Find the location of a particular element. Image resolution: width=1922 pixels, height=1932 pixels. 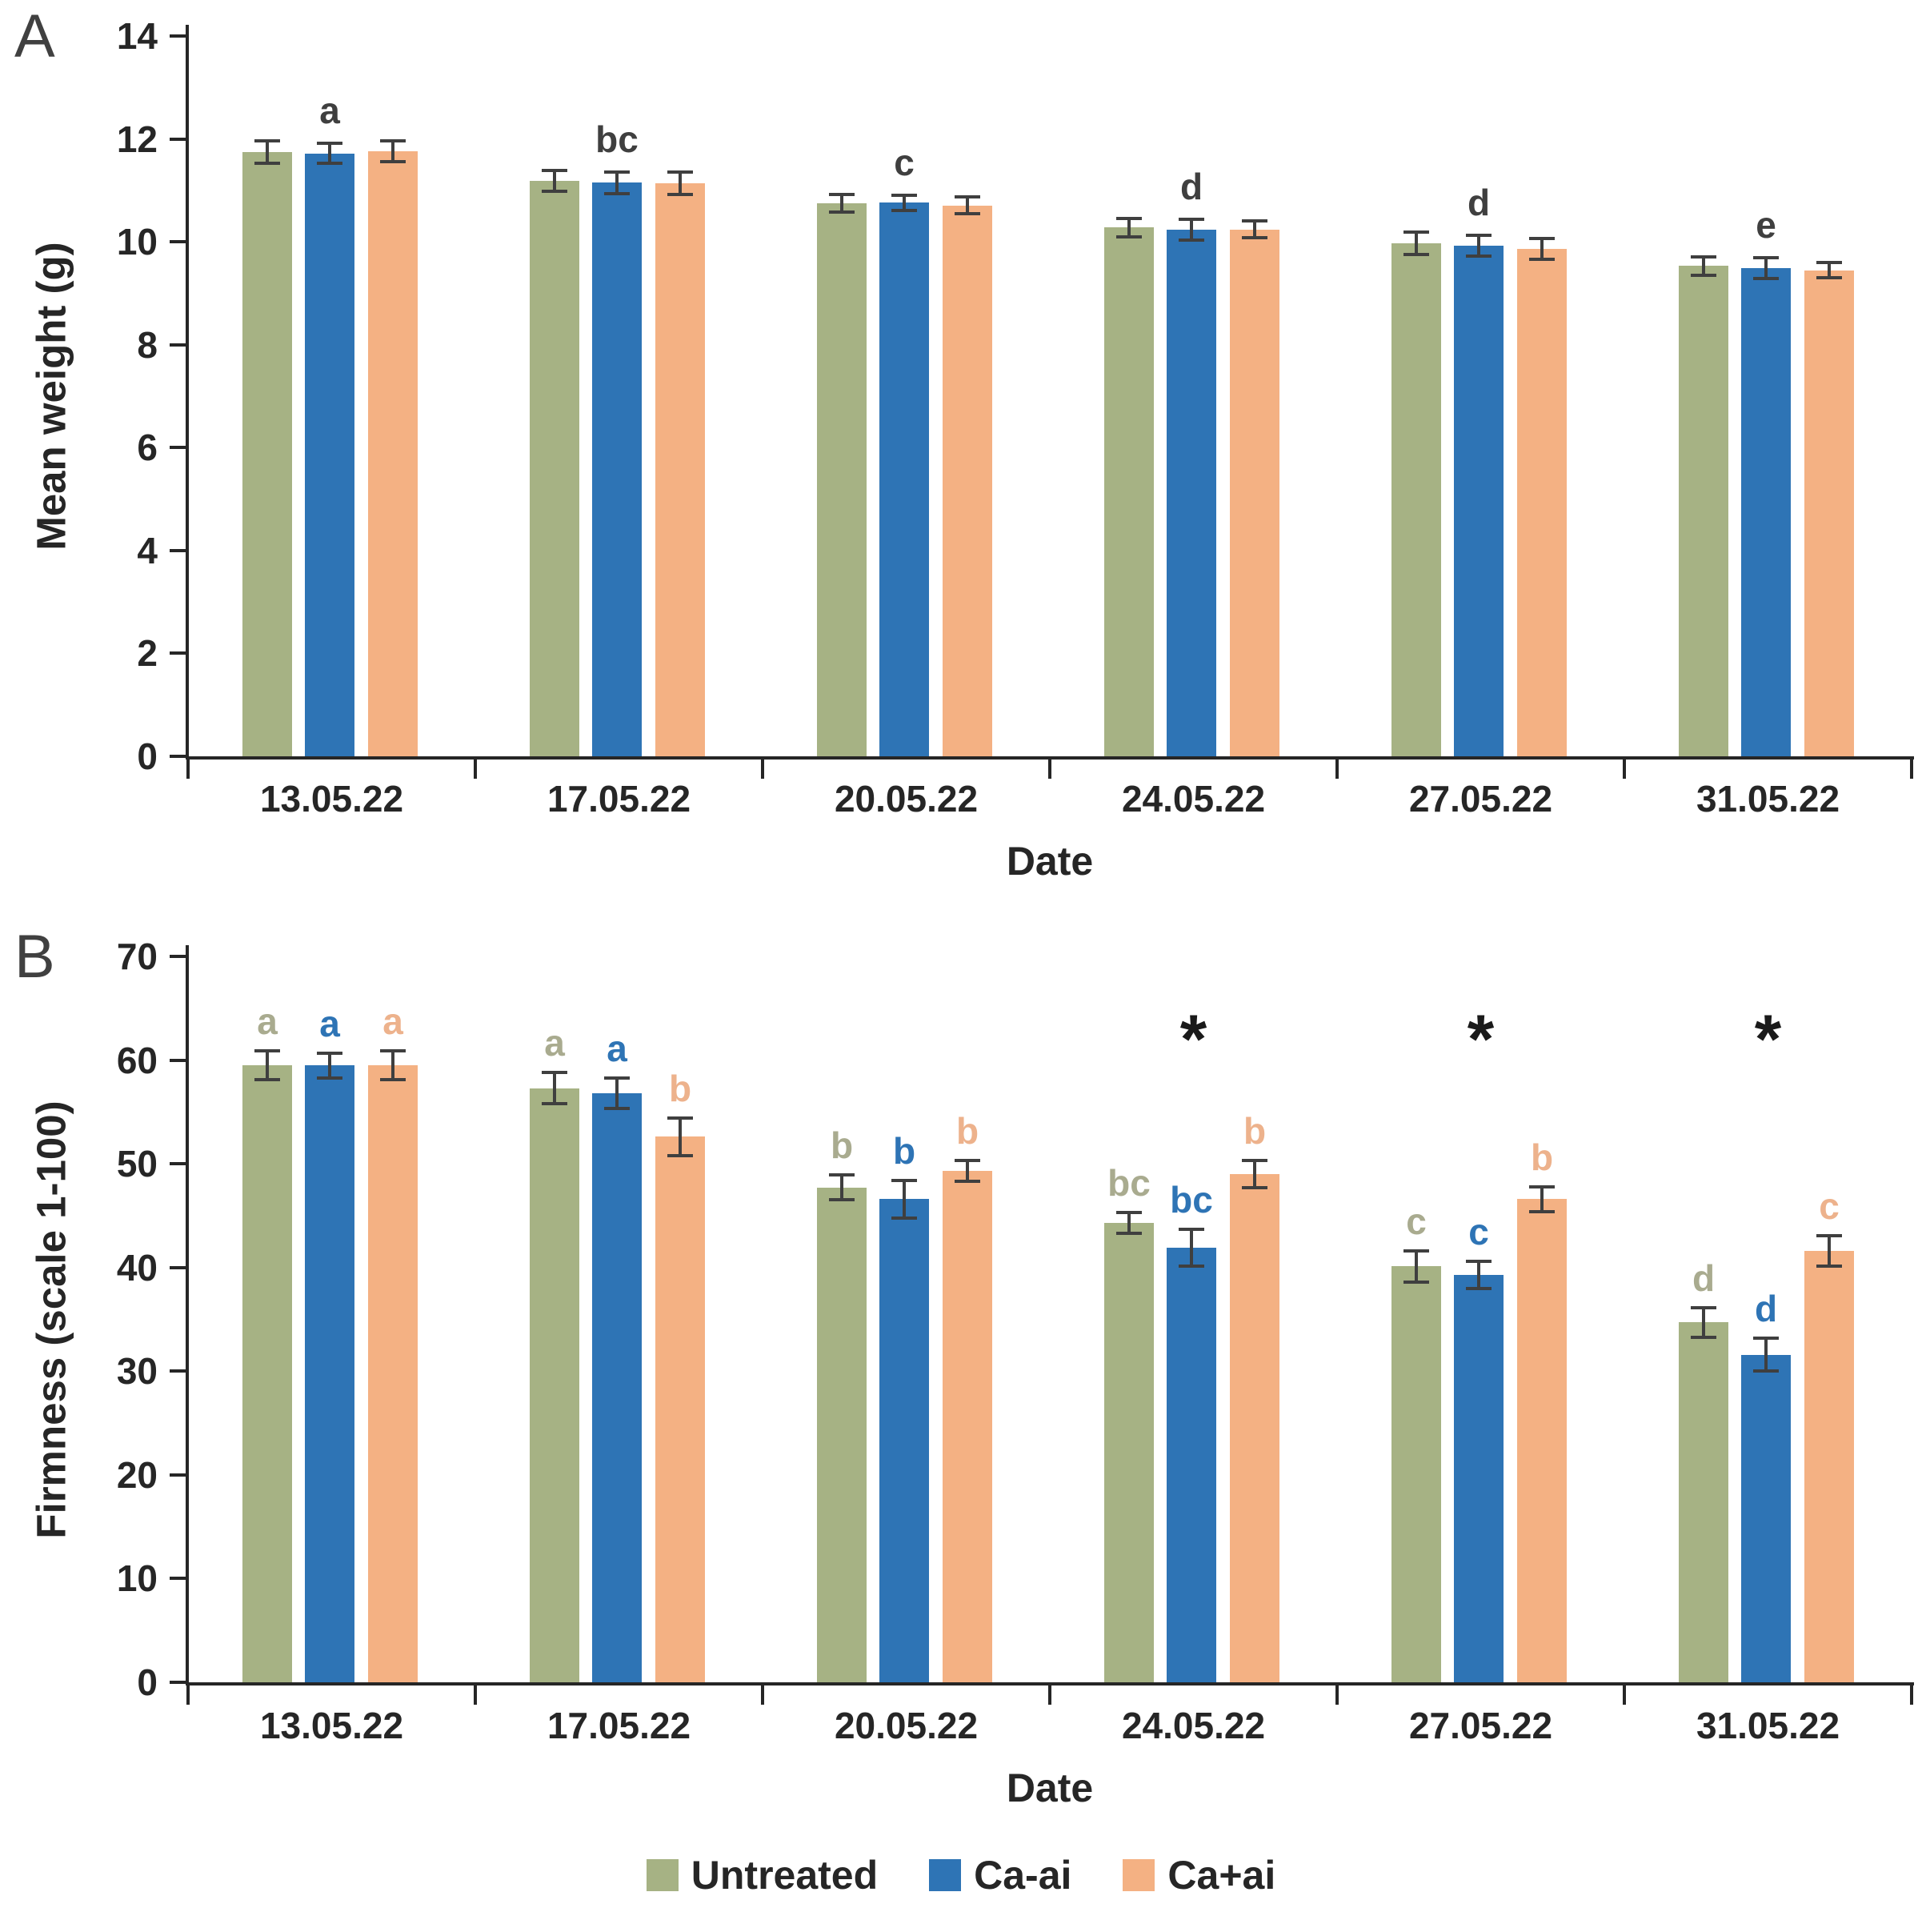

sig-letter-group: bc is located at coordinates (617, 139).